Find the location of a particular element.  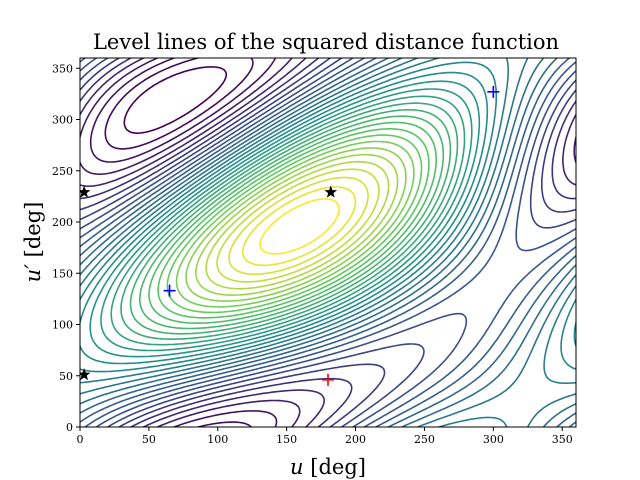

y-tick-label: 150 is located at coordinates (62, 273).